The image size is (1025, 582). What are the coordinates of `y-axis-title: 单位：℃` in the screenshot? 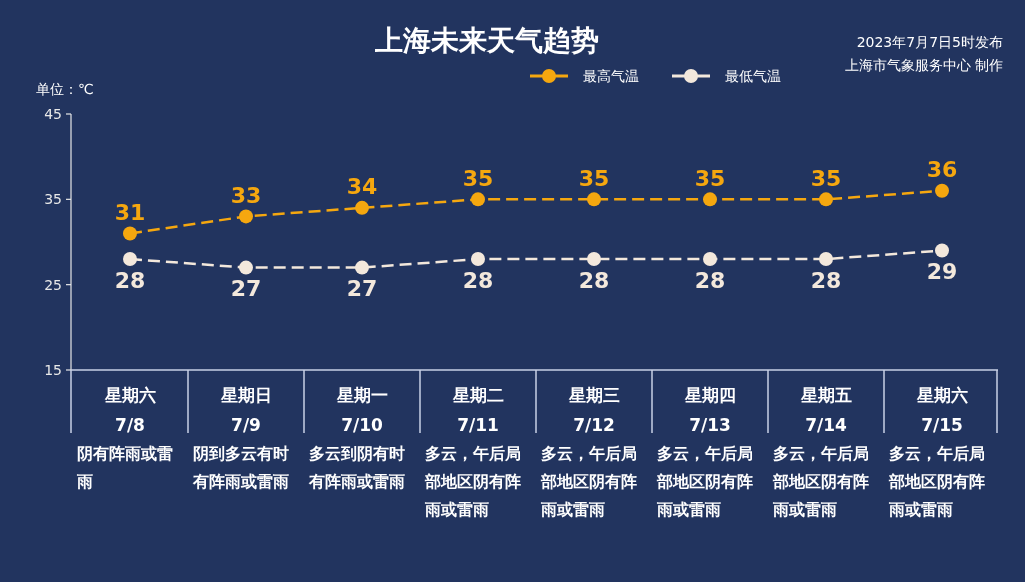 It's located at (65, 89).